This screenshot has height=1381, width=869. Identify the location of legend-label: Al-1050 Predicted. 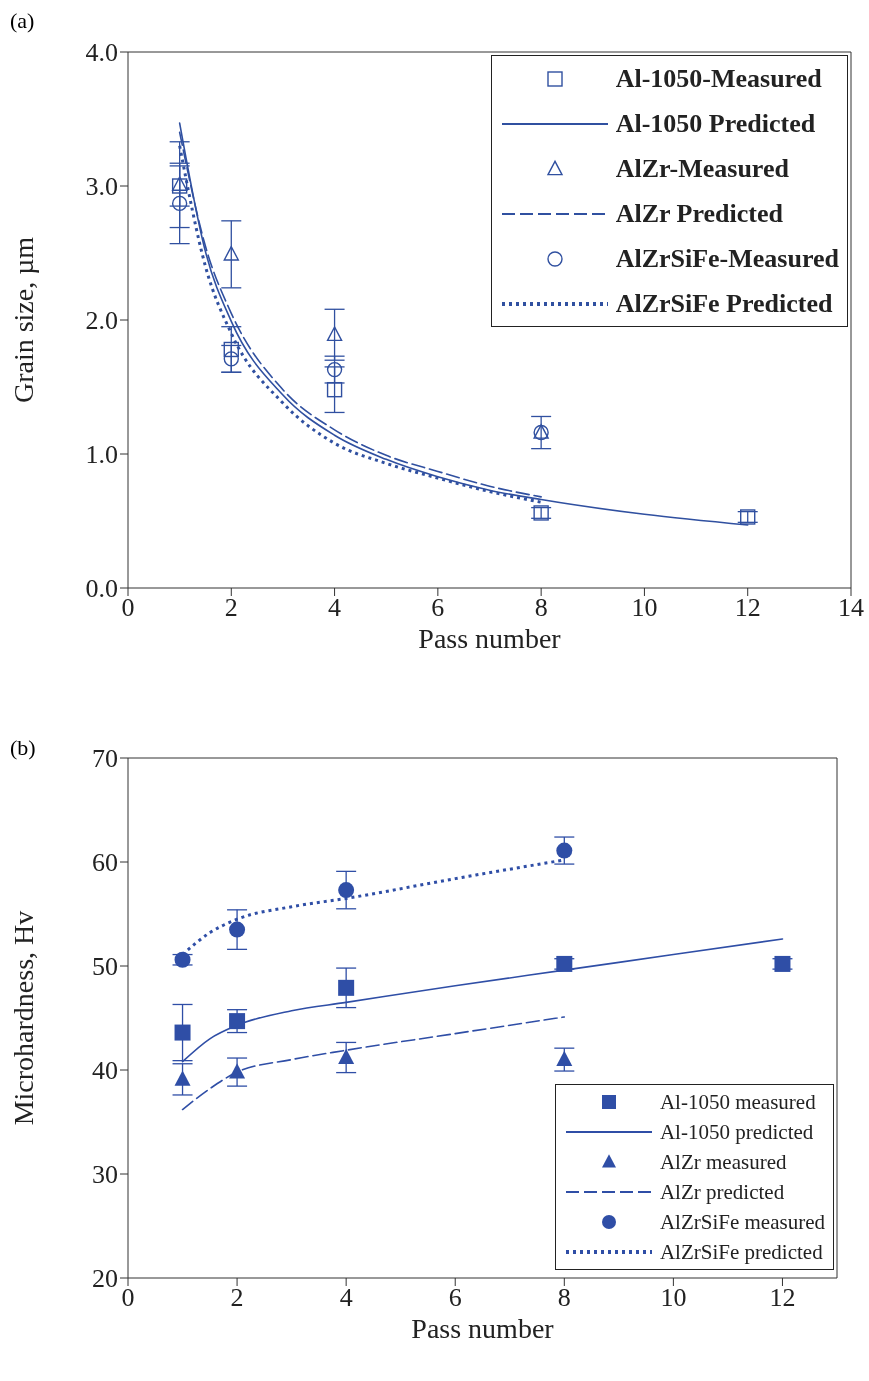
(715, 124).